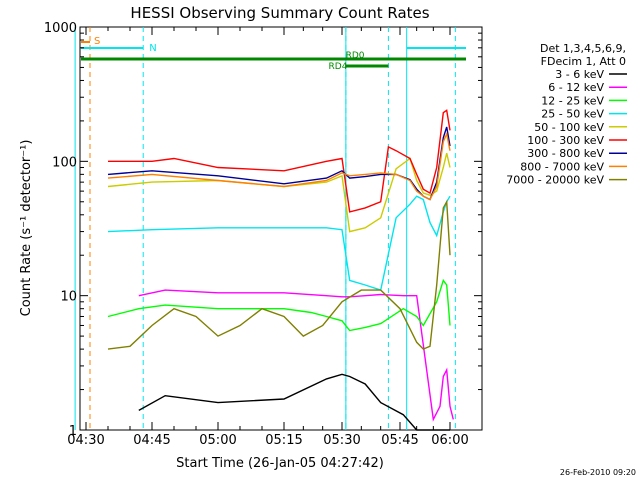  What do you see at coordinates (68, 297) in the screenshot?
I see `y-tick-label: 10` at bounding box center [68, 297].